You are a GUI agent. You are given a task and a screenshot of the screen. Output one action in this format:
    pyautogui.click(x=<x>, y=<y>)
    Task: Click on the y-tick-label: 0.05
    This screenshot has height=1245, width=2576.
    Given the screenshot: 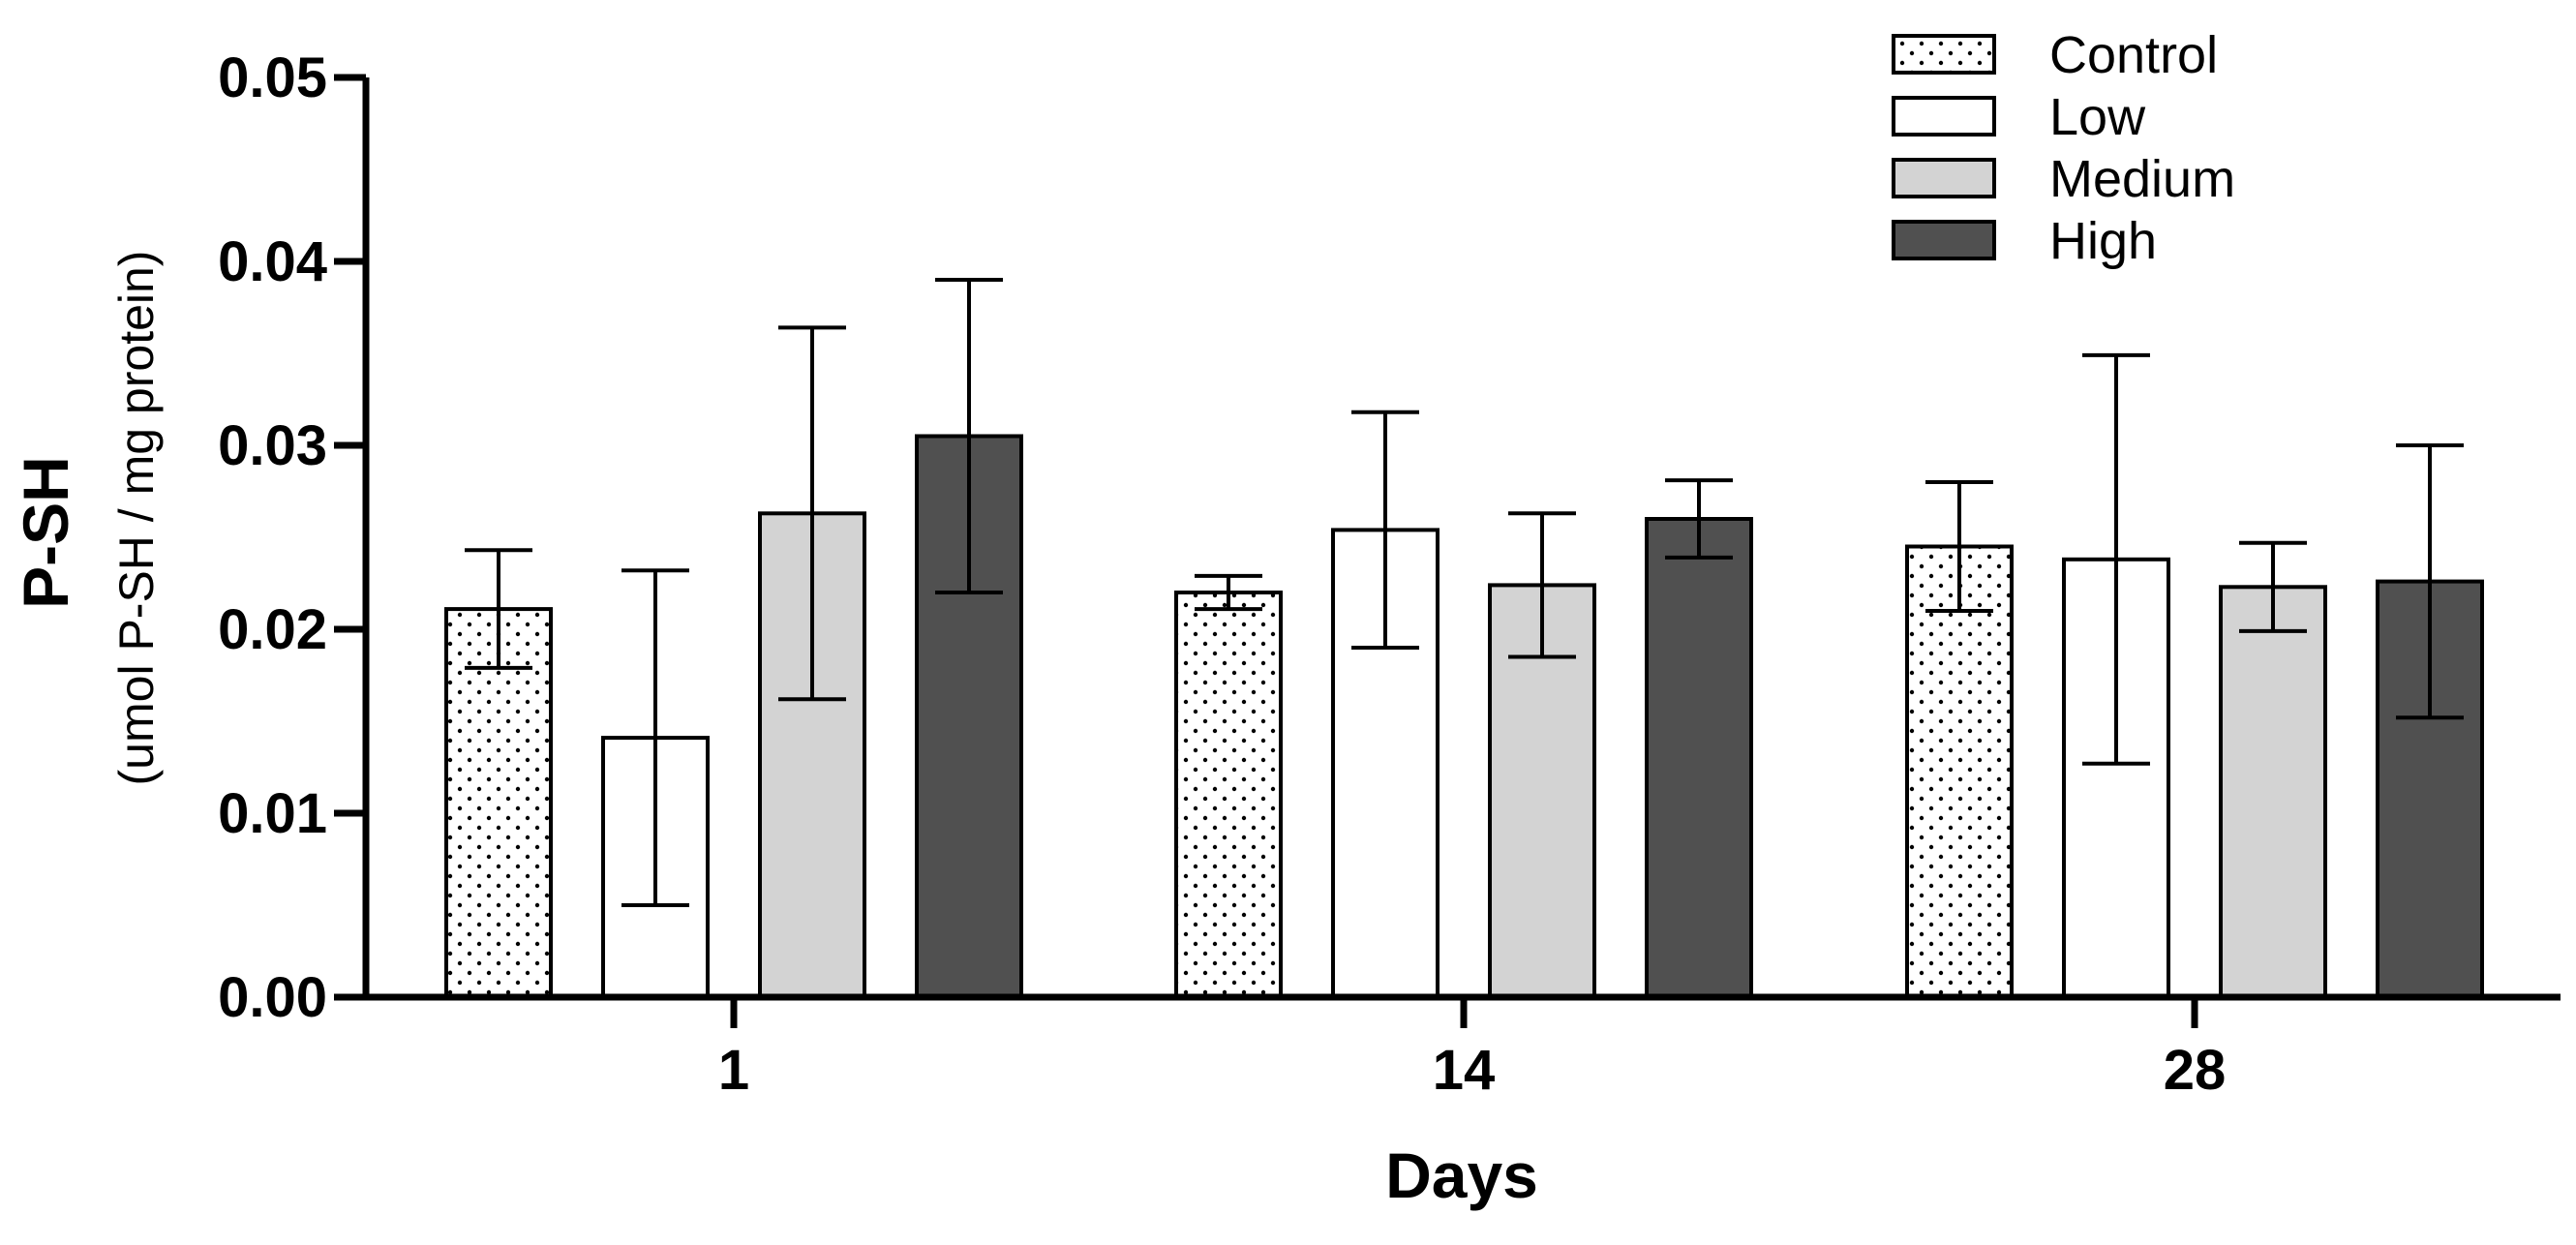 What is the action you would take?
    pyautogui.click(x=272, y=78)
    